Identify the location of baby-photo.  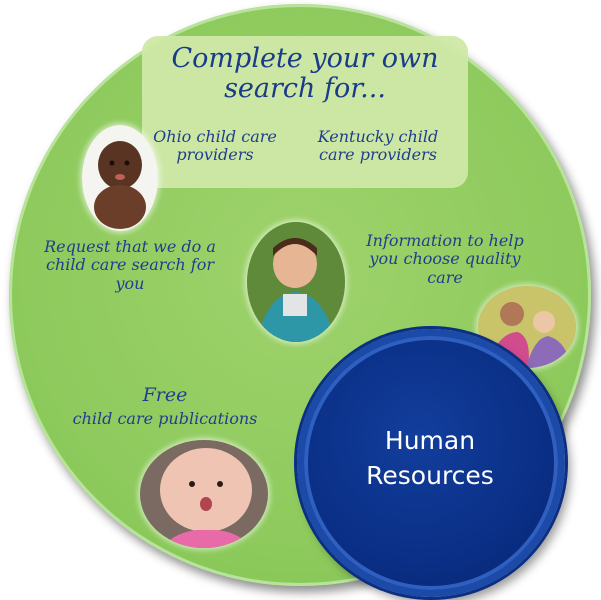
(120, 178).